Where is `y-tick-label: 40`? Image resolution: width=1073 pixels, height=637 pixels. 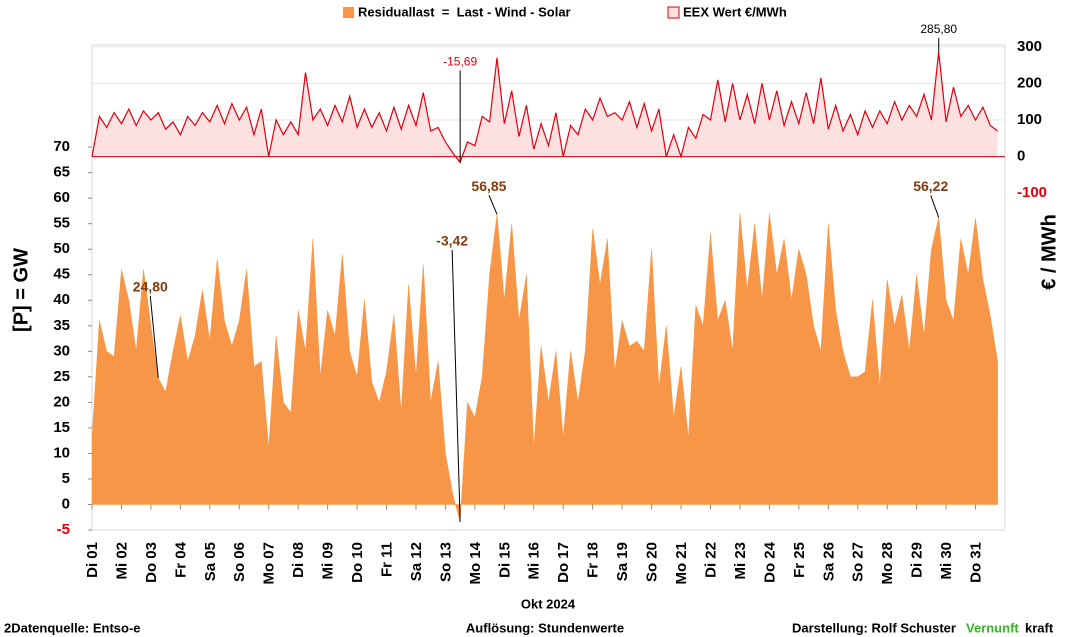 y-tick-label: 40 is located at coordinates (61, 299).